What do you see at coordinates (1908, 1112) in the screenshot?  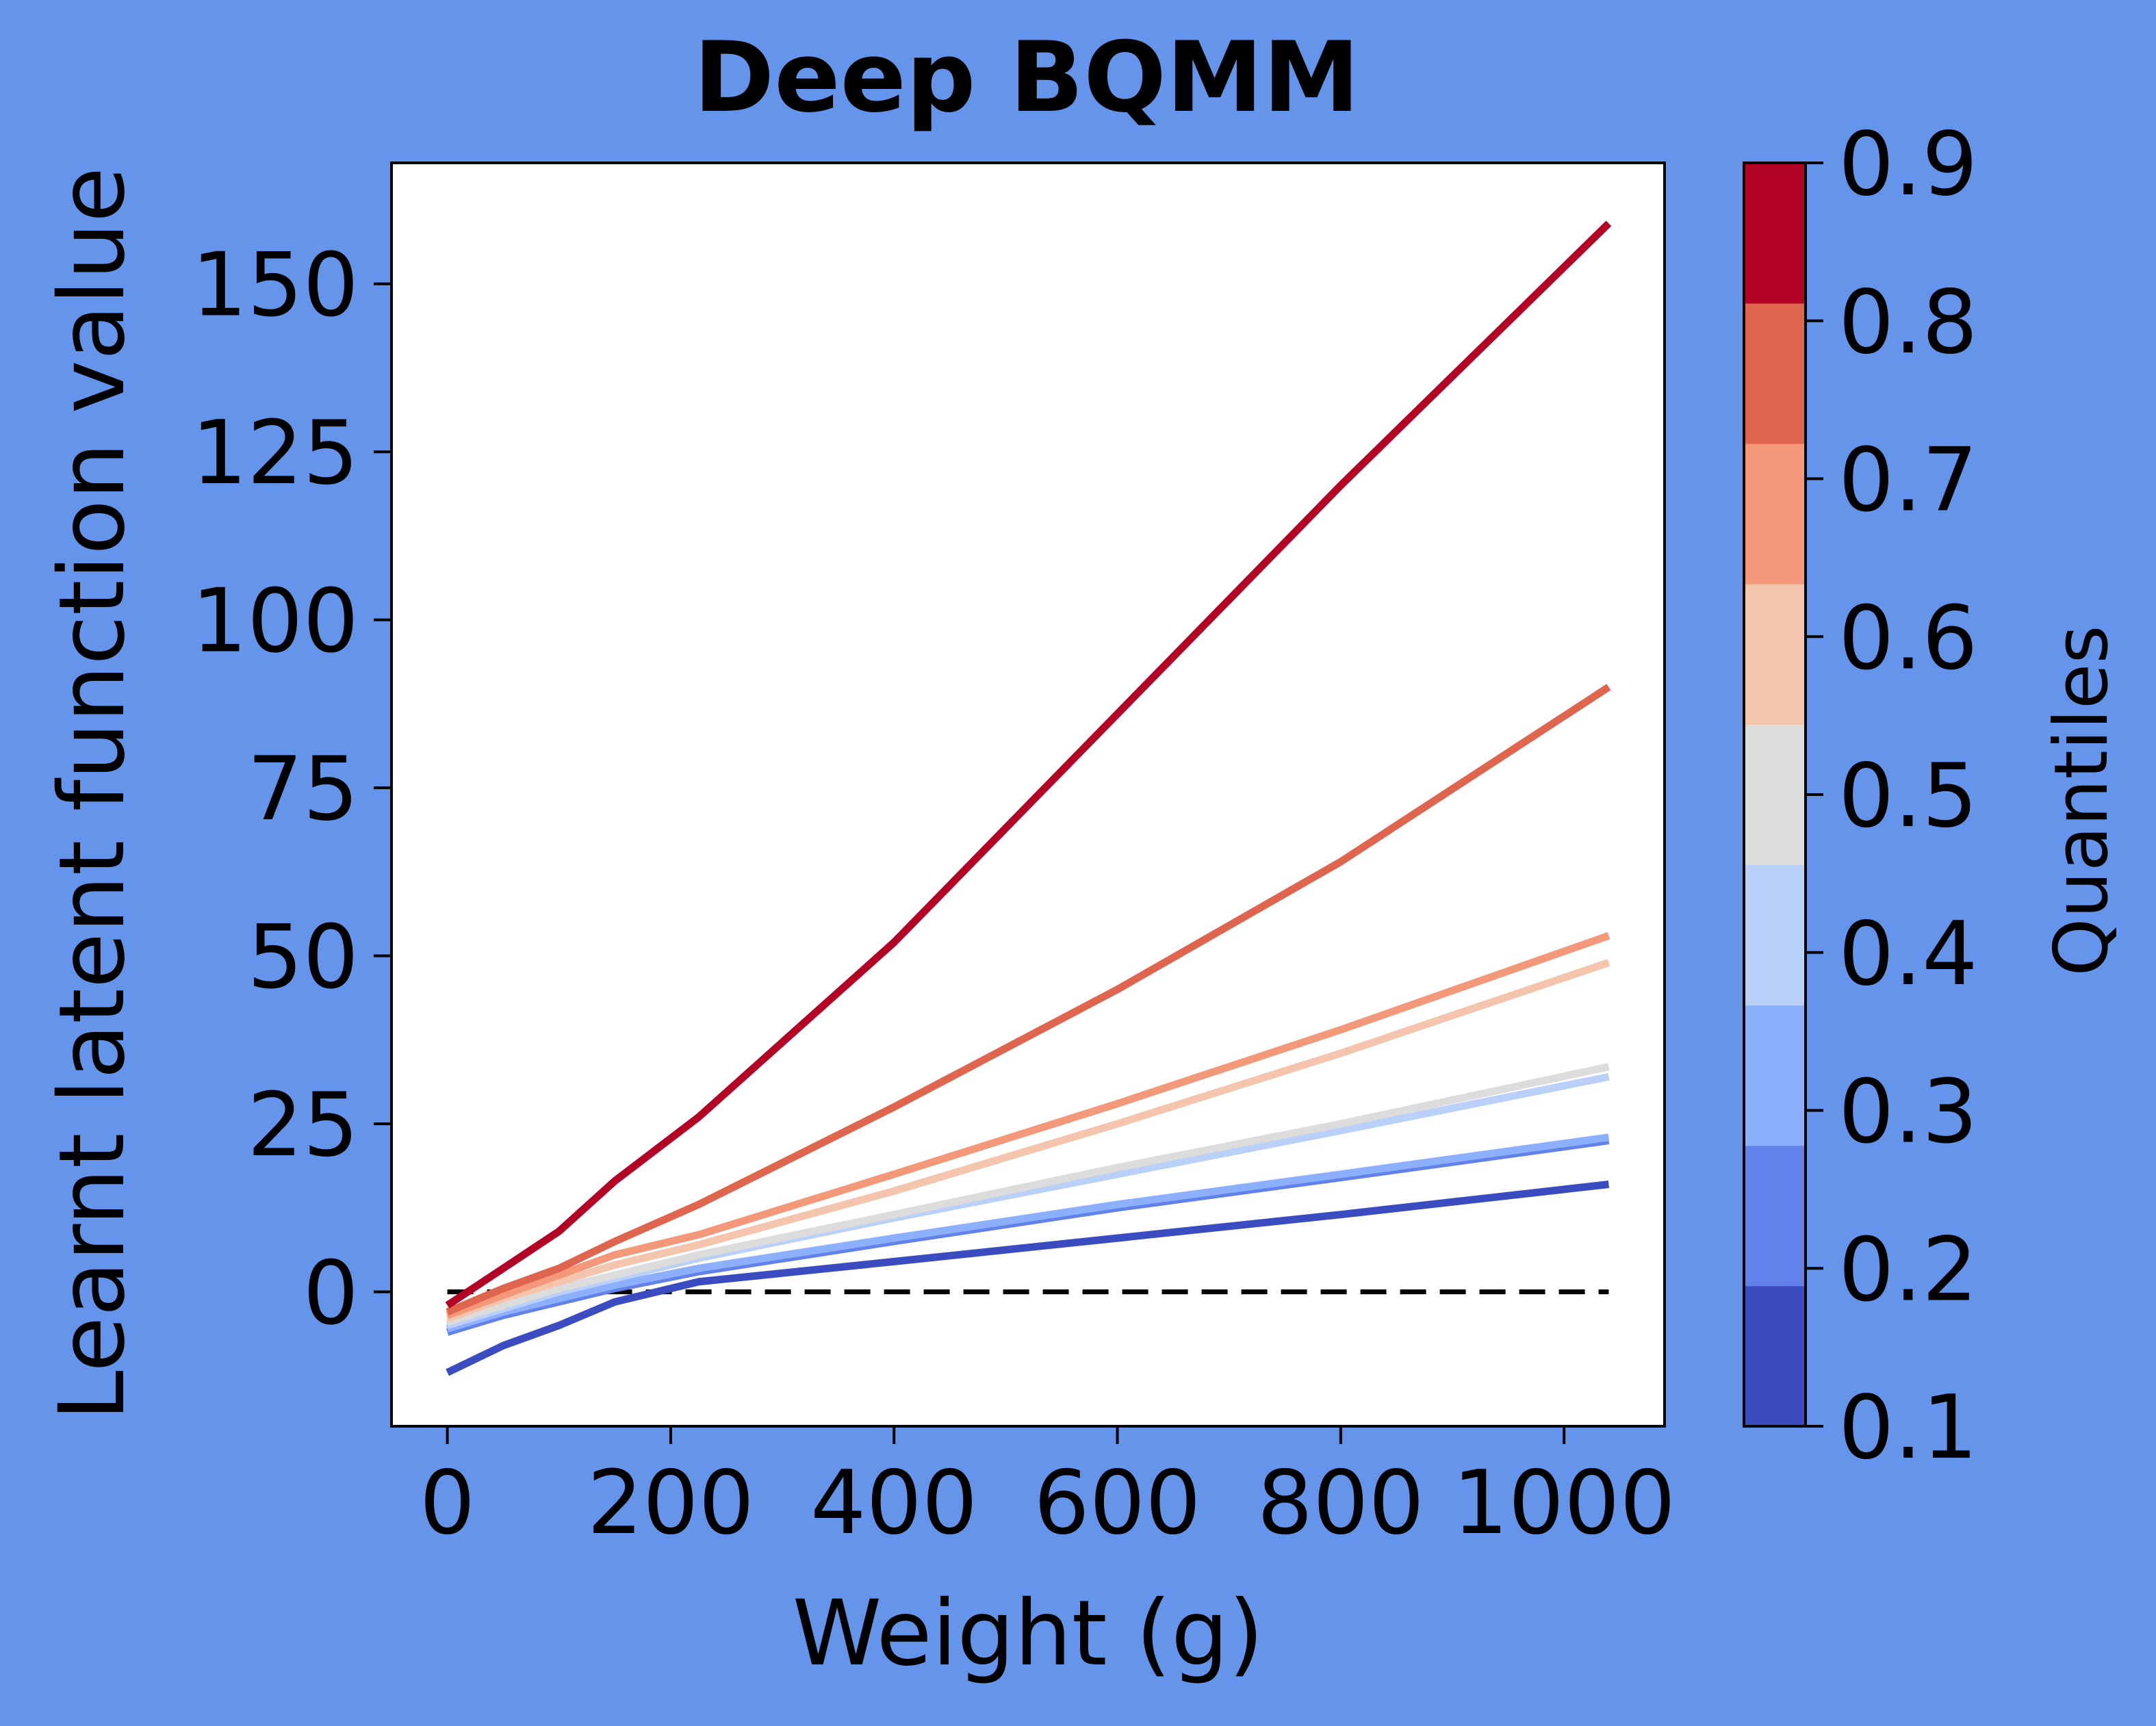 I see `colorbar-tick-label: 0.3` at bounding box center [1908, 1112].